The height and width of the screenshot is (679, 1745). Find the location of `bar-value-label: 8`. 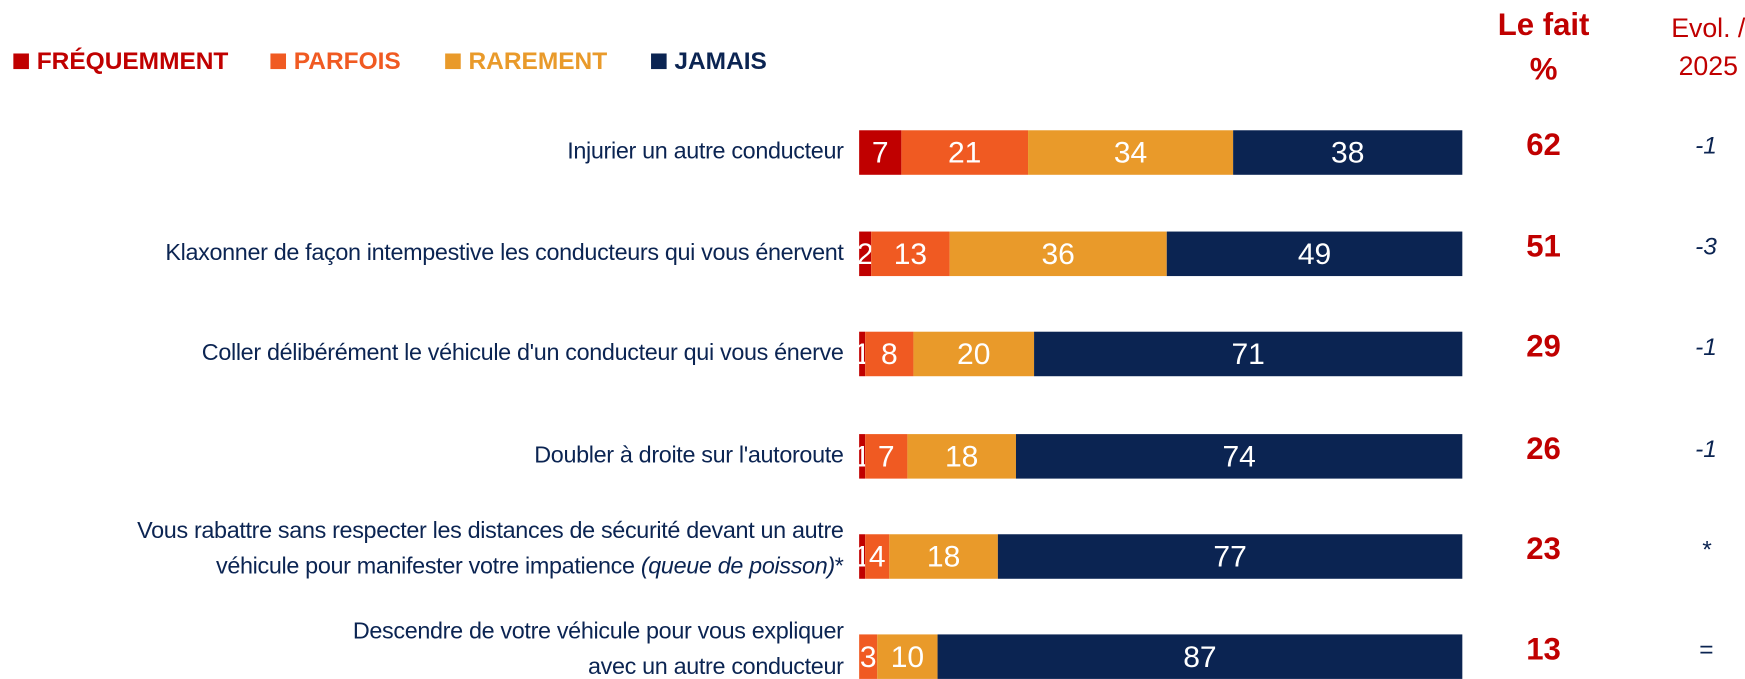

bar-value-label: 8 is located at coordinates (889, 354).